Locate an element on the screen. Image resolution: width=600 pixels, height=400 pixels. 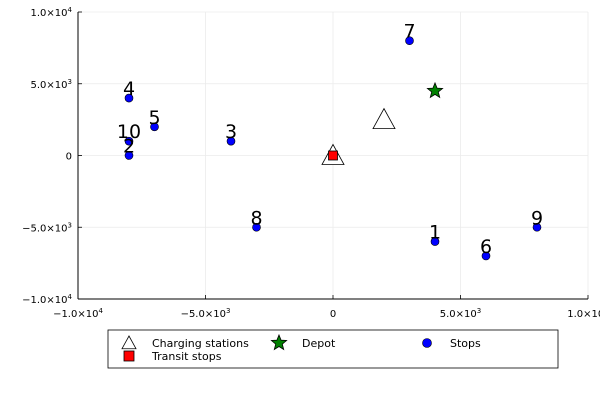
stop-label-4: 4 is located at coordinates (129, 89).